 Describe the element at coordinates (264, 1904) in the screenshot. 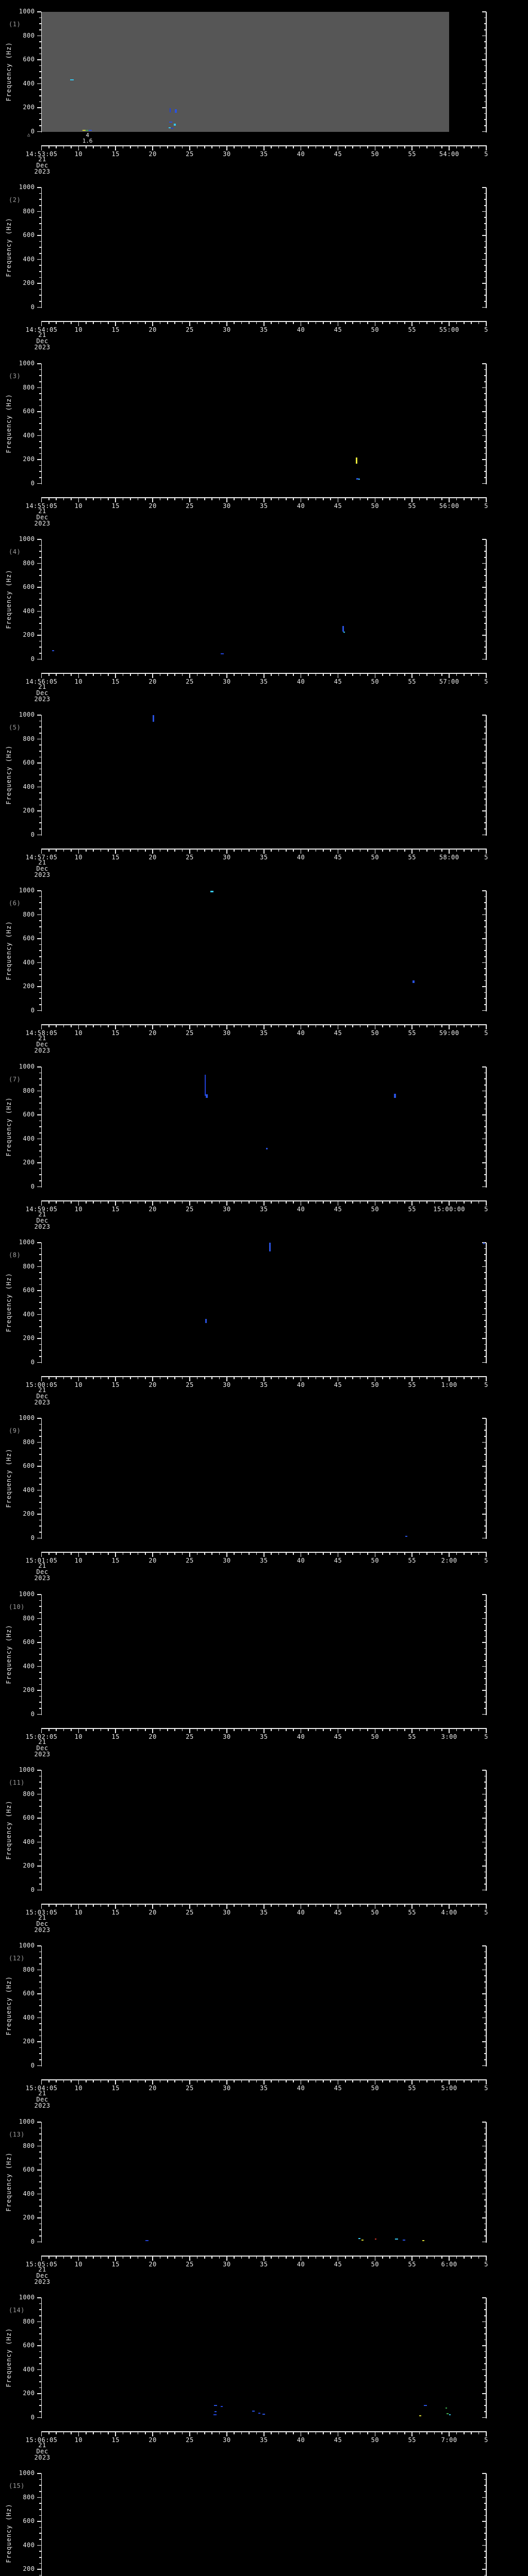

I see `x-axis` at that location.